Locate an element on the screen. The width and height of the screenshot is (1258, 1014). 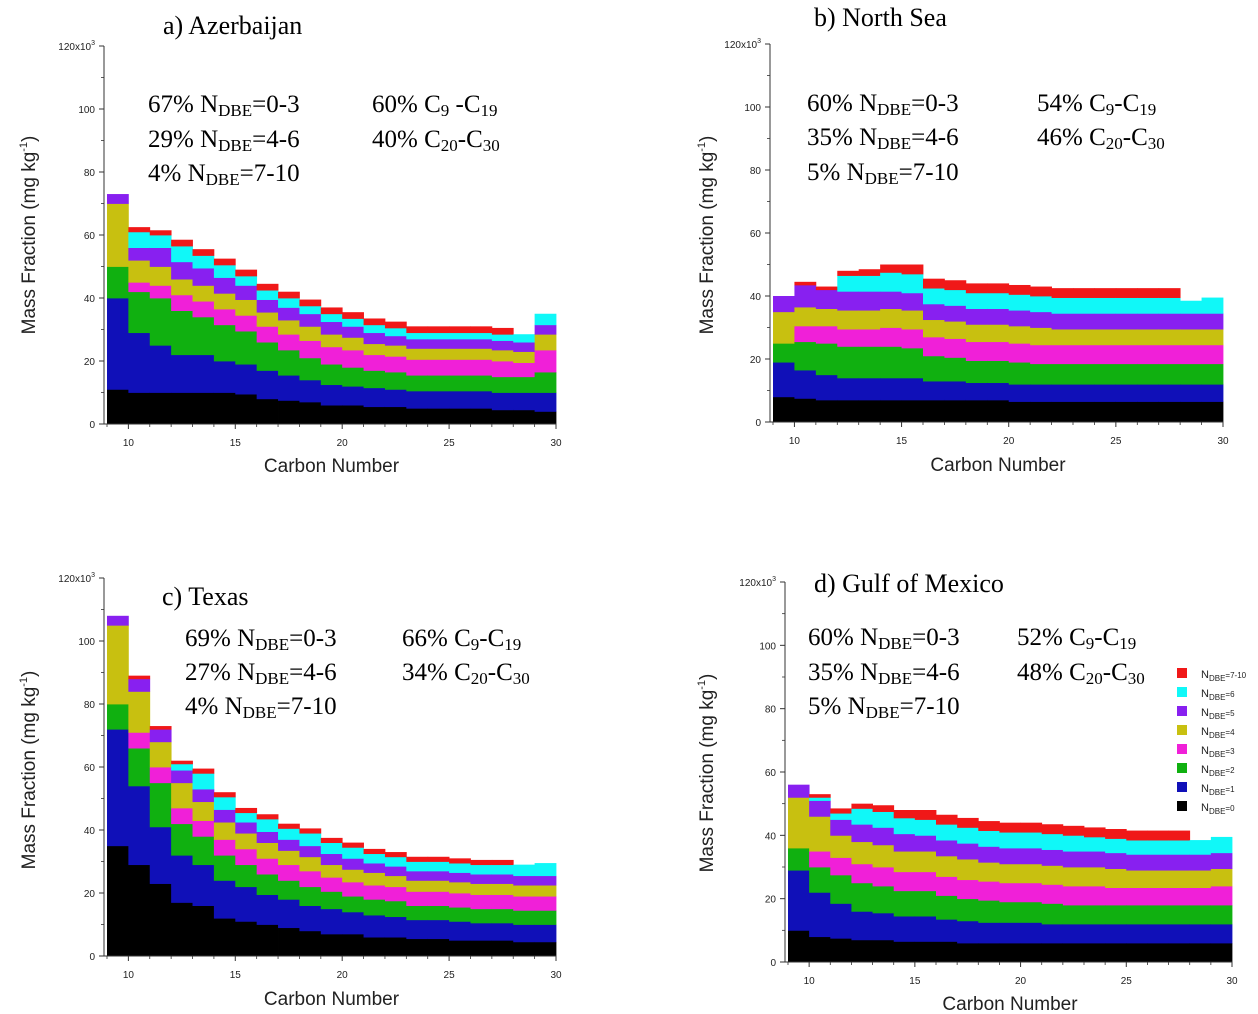
bar-segment-ndbe-0-c24 is located at coordinates (438, 416).